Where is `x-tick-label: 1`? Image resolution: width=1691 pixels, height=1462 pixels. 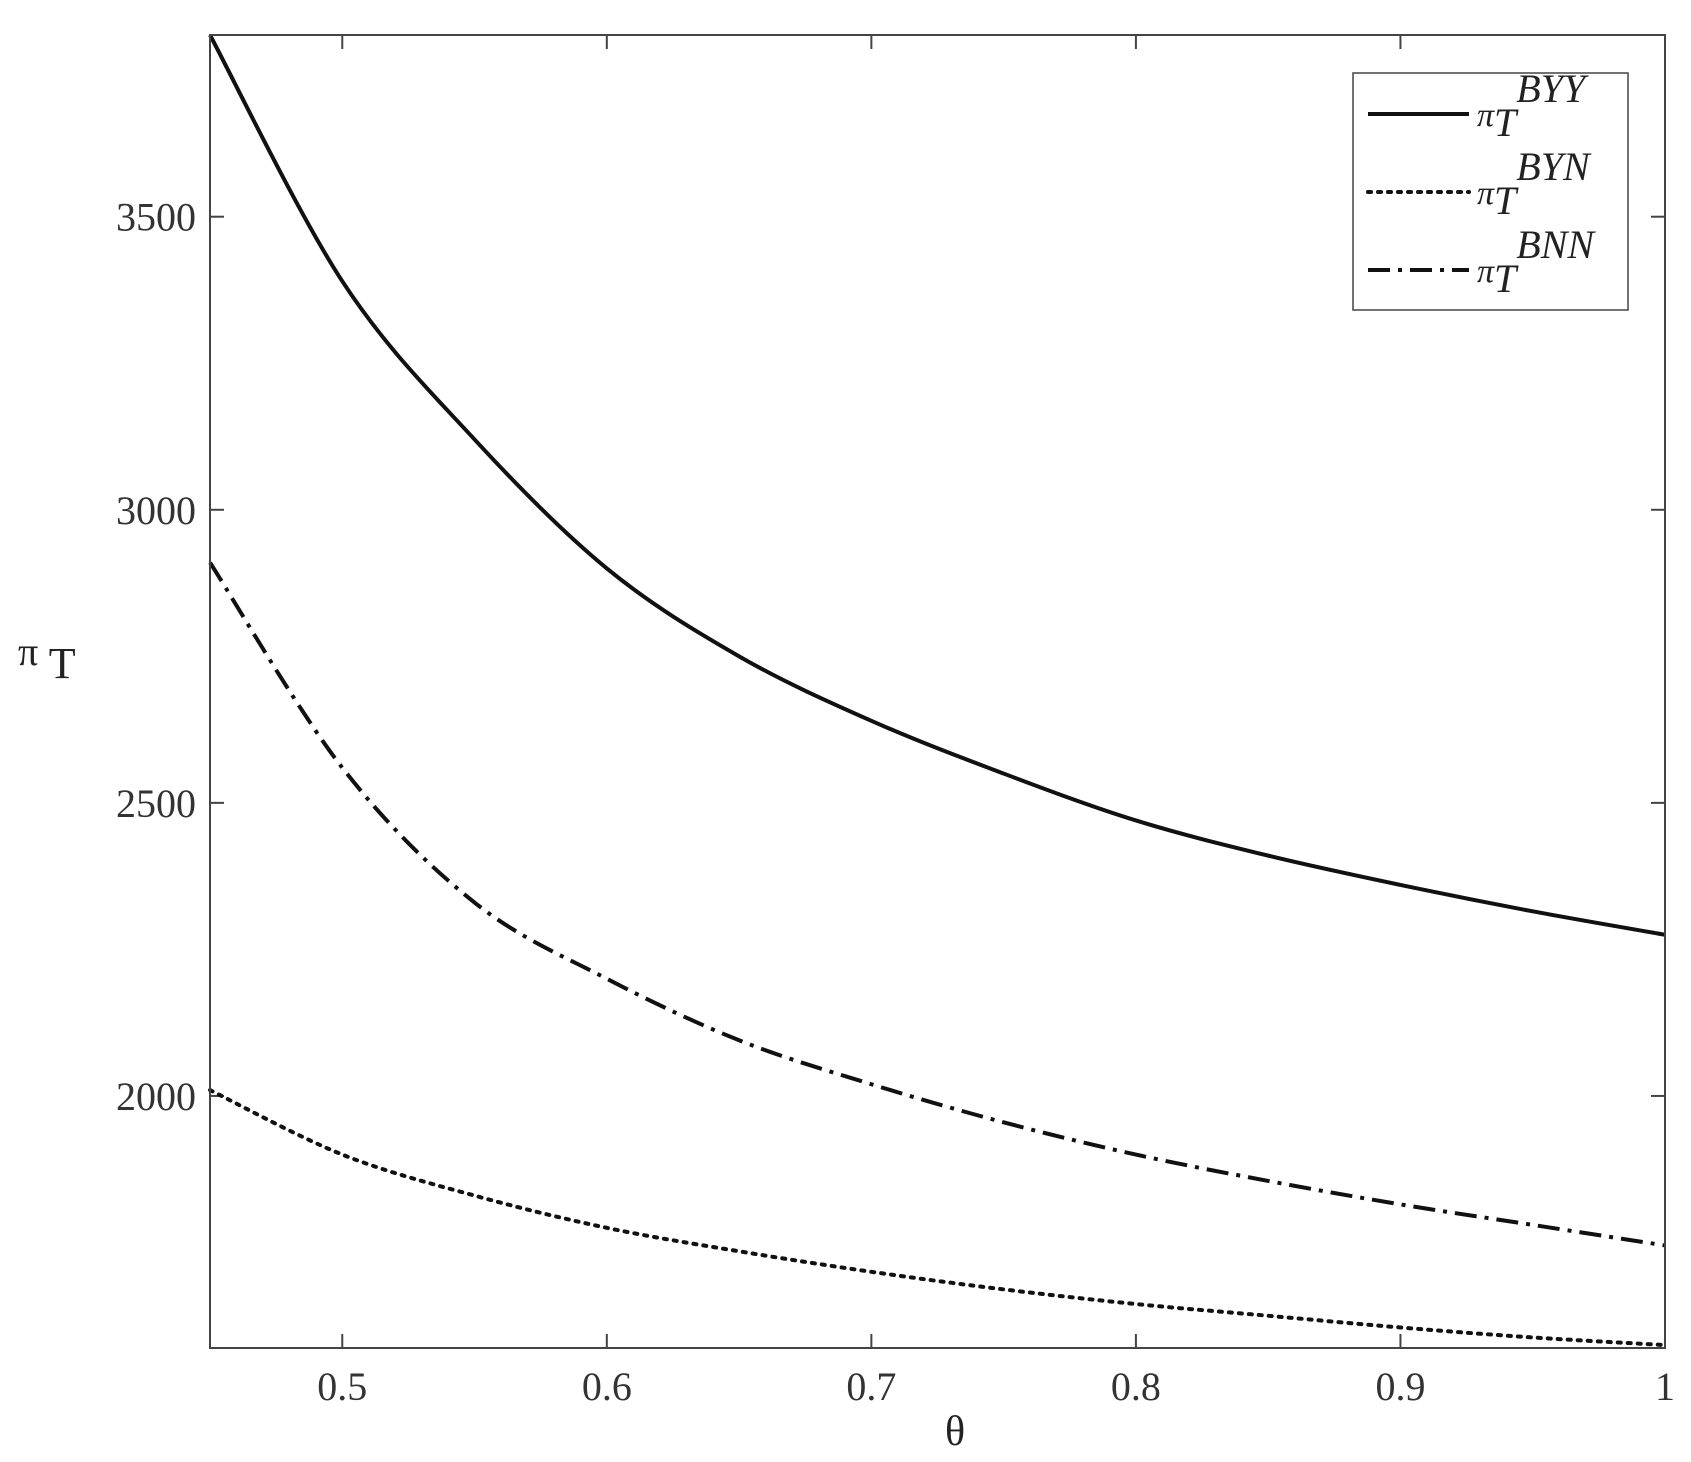
x-tick-label: 1 is located at coordinates (1665, 1386).